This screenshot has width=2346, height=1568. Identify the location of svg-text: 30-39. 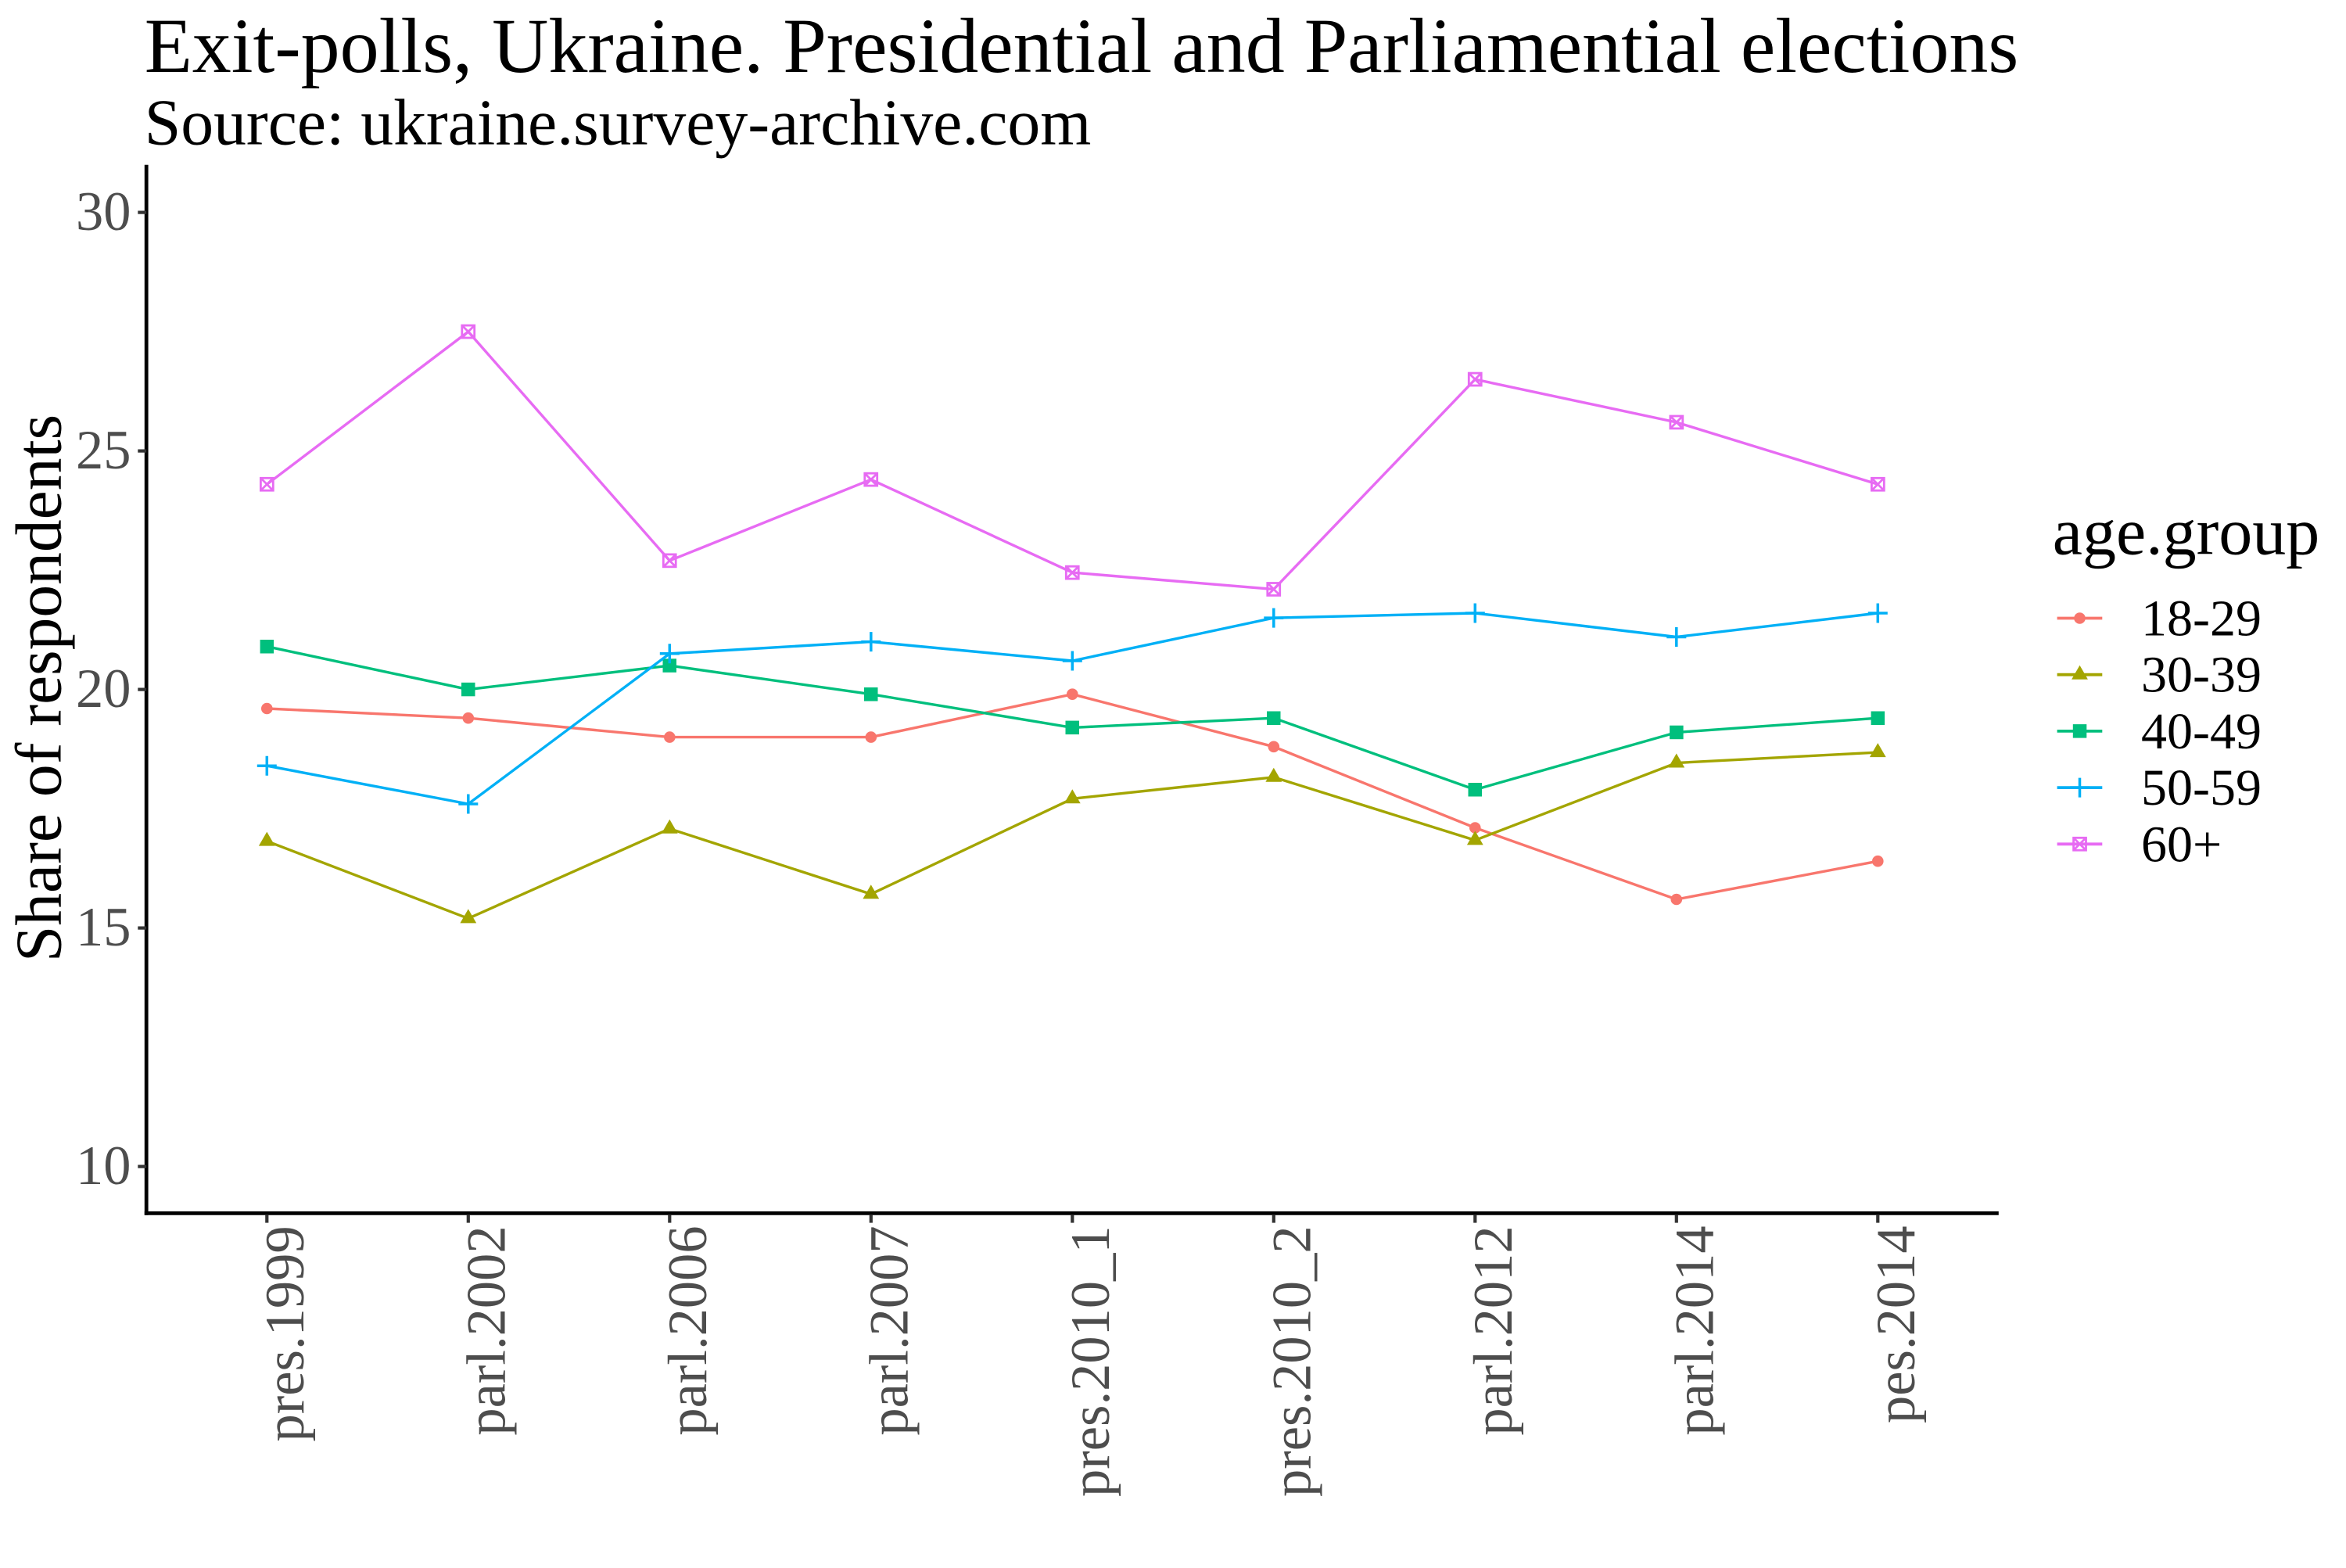
(2201, 675).